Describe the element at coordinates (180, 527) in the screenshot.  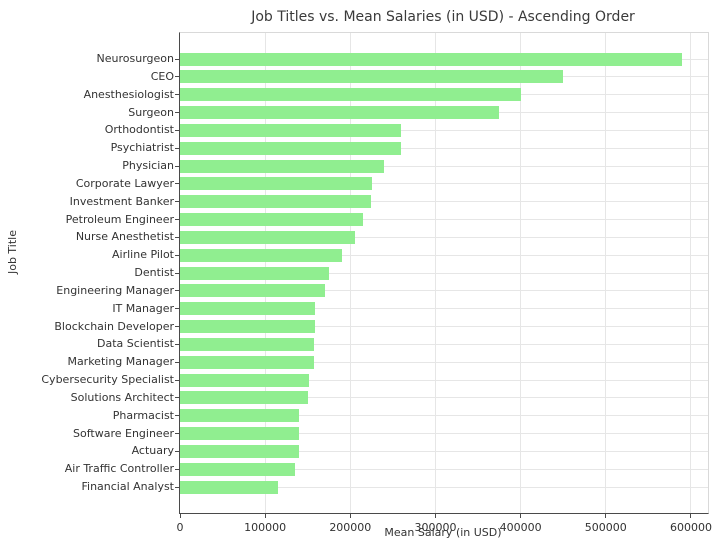
I see `x-tick-label: 0` at that location.